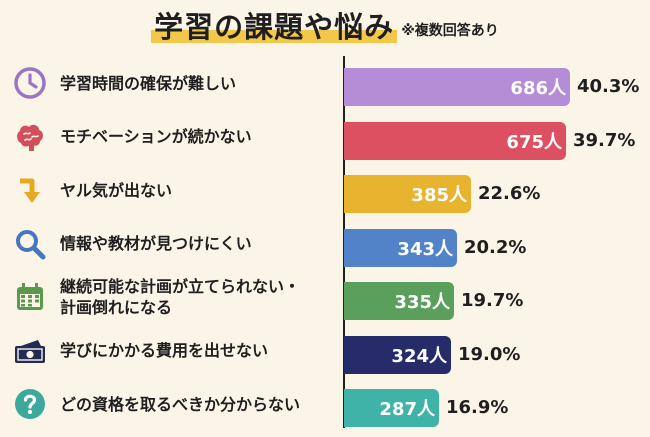 The image size is (650, 437). I want to click on bar-value-label: 675人, so click(534, 142).